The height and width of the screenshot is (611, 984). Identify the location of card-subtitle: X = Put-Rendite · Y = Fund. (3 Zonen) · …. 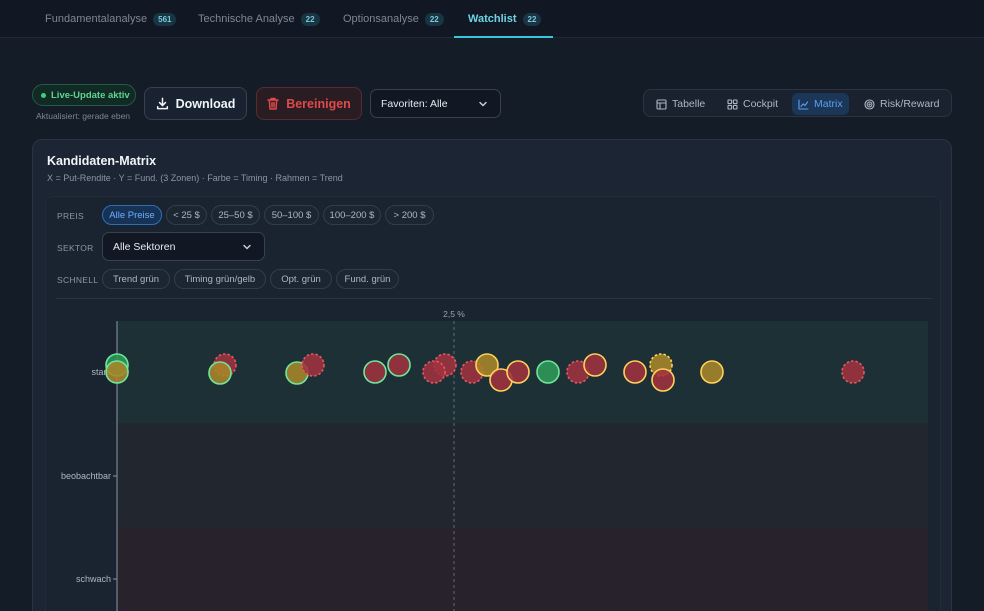
(195, 178).